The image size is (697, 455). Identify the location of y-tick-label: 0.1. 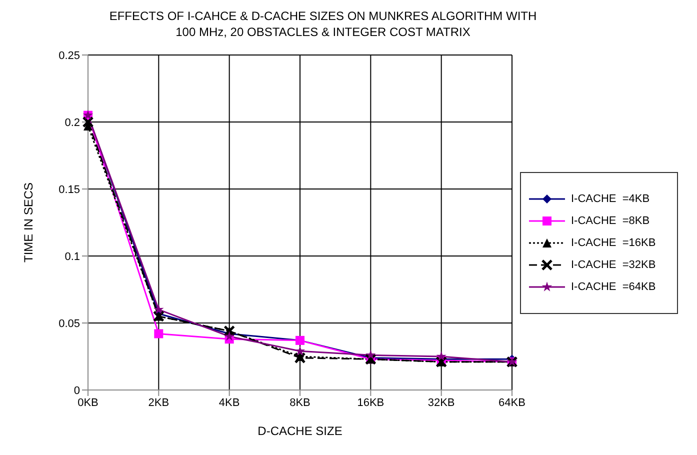
(72, 256).